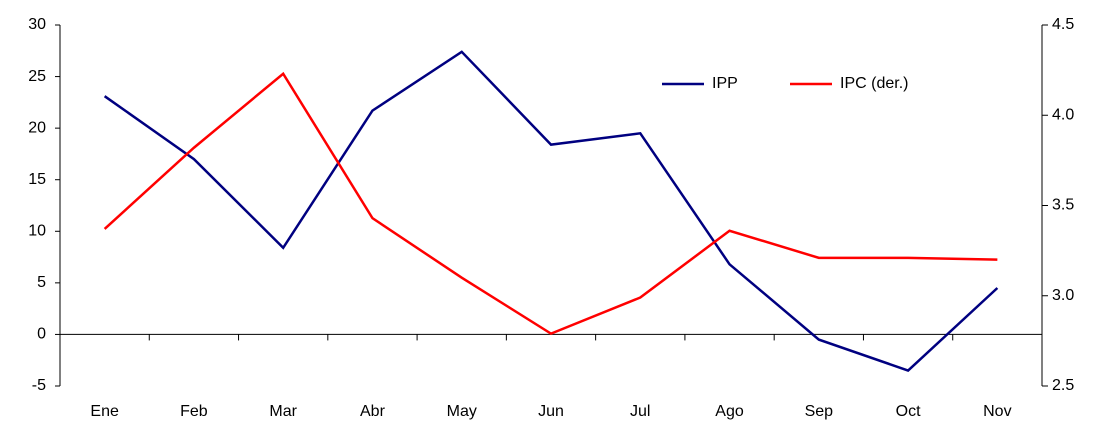 The image size is (1104, 421). Describe the element at coordinates (908, 411) in the screenshot. I see `x-tick-label: Oct` at that location.